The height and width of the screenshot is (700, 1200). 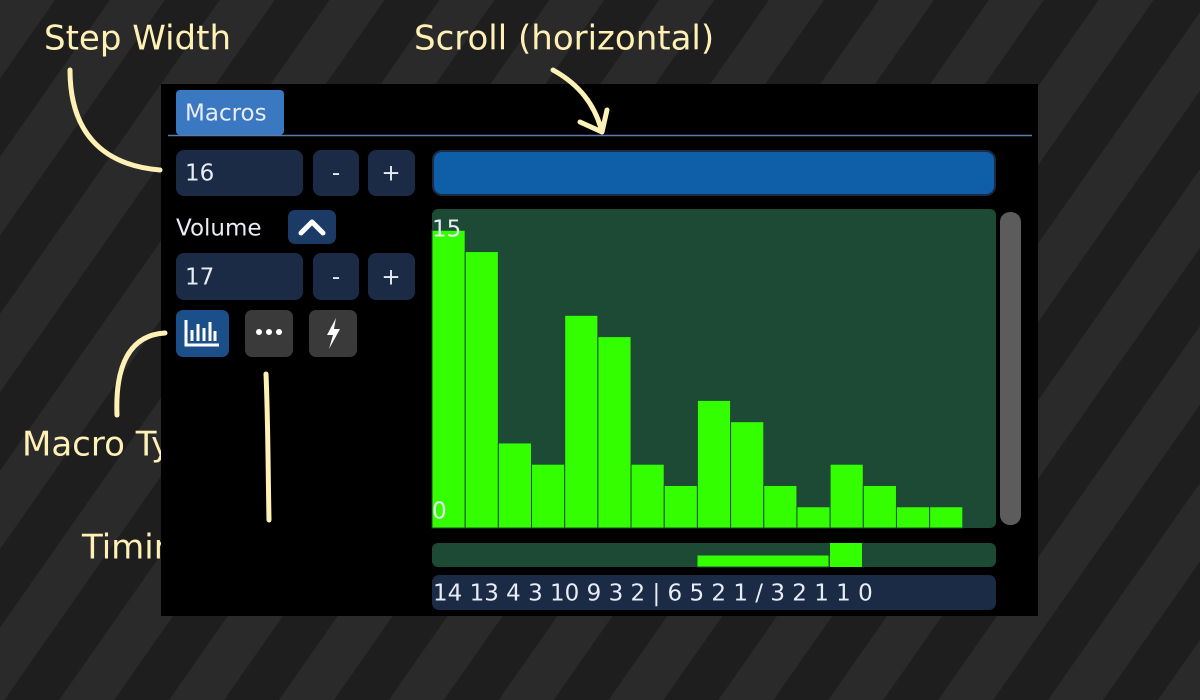 I want to click on length-input, so click(x=239, y=276).